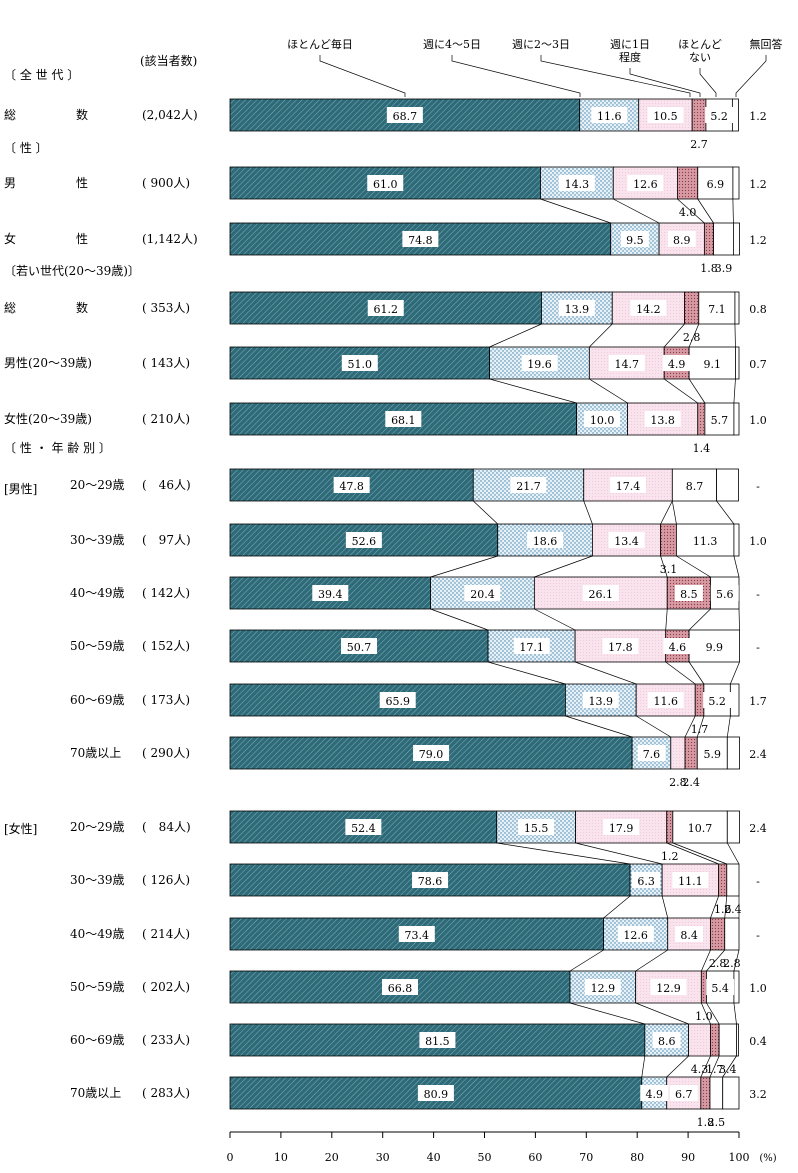 The image size is (798, 1173). Describe the element at coordinates (46, 183) in the screenshot. I see `row-label: 男 性` at that location.